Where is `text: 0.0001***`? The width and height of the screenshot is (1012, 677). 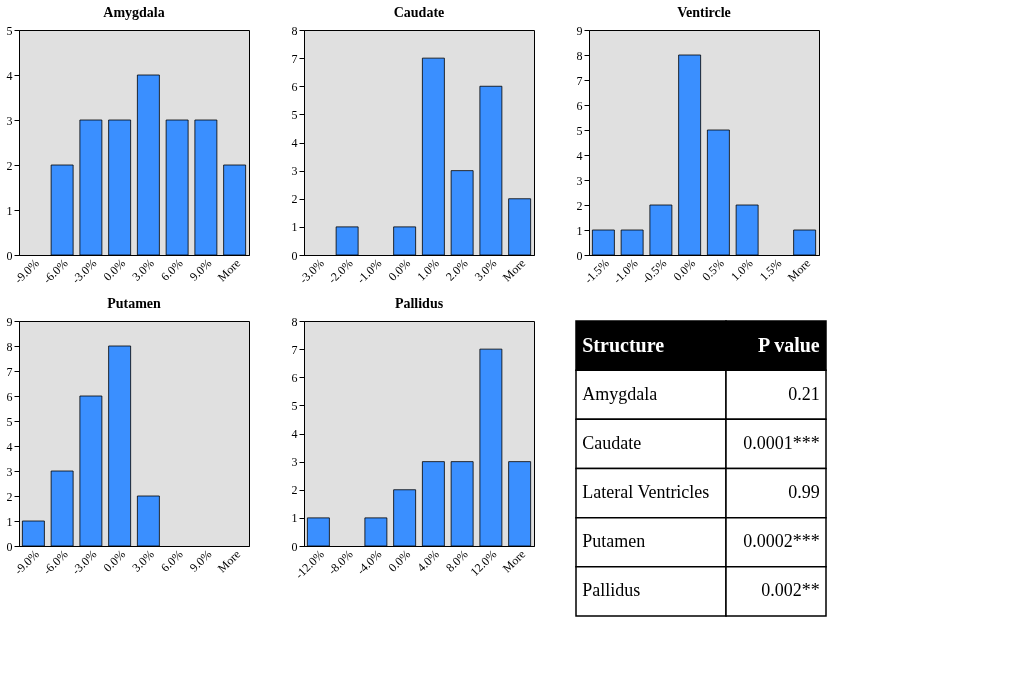
text: 0.0001*** is located at coordinates (781, 442).